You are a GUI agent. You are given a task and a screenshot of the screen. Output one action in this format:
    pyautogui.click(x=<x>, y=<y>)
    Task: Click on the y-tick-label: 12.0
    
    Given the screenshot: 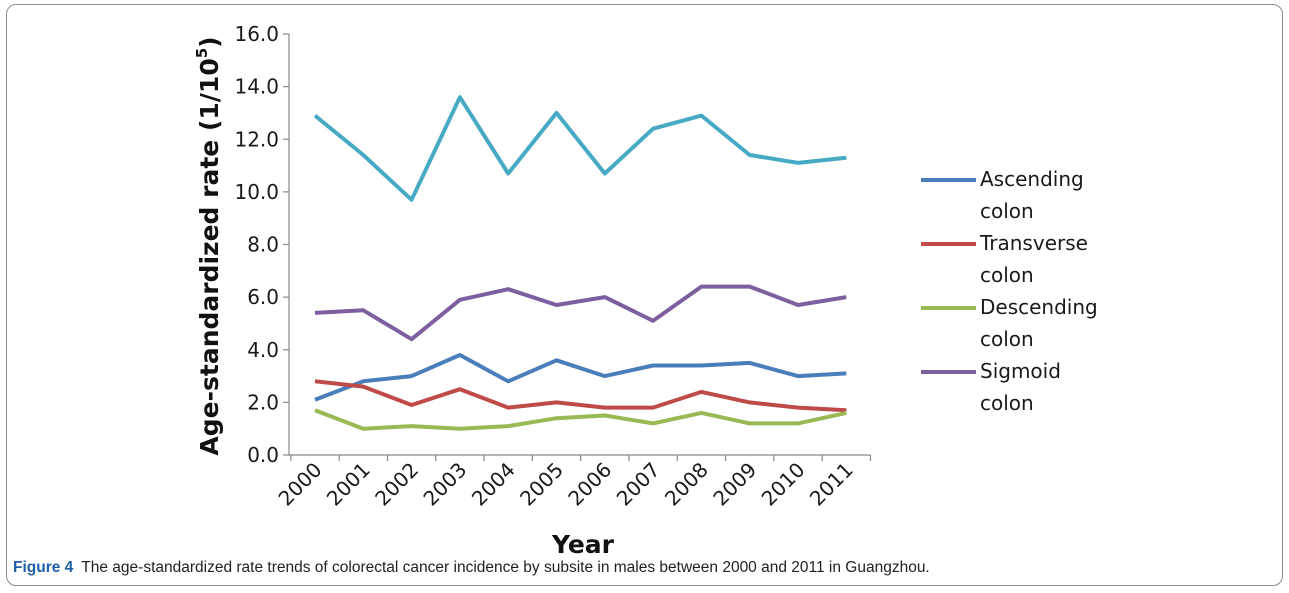 What is the action you would take?
    pyautogui.click(x=256, y=139)
    